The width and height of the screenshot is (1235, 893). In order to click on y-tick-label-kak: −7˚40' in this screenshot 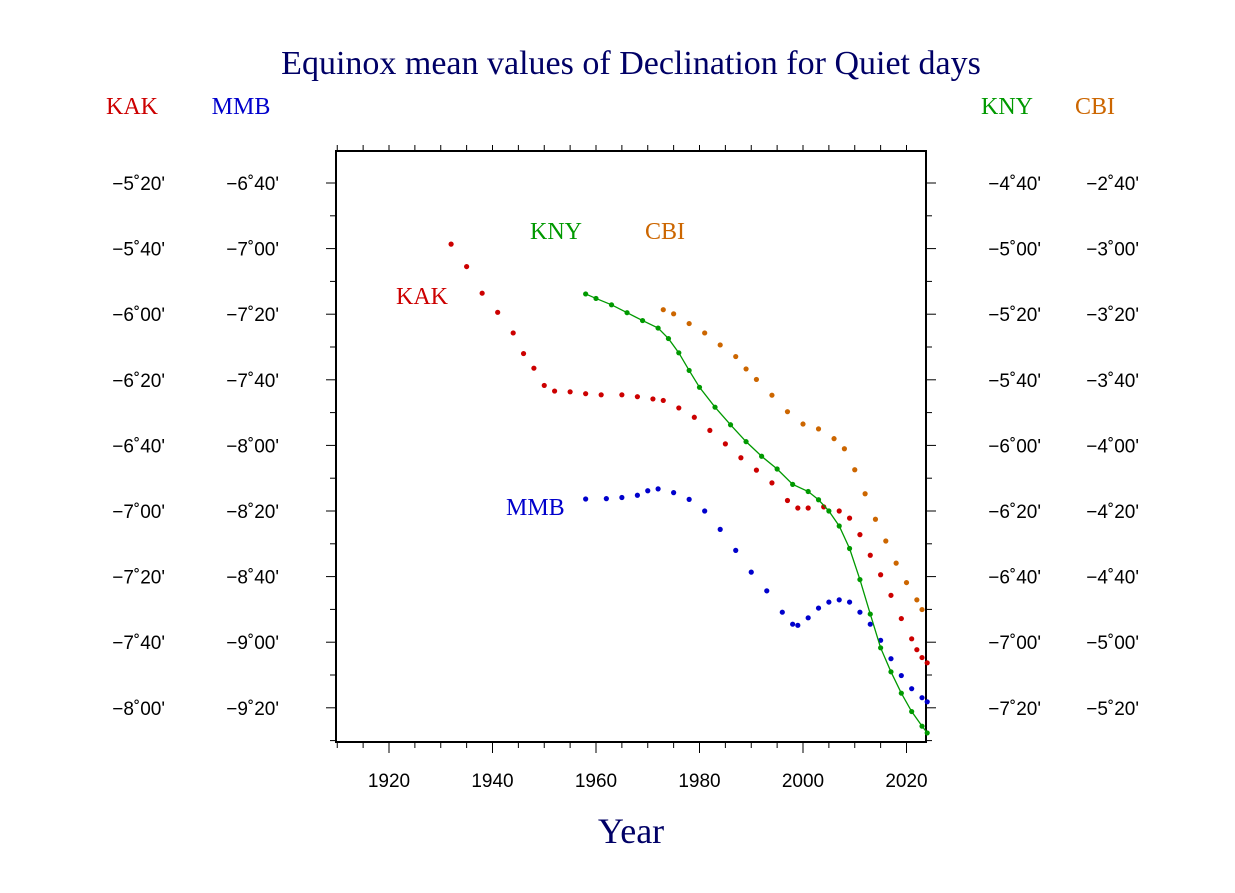, I will do `click(138, 643)`.